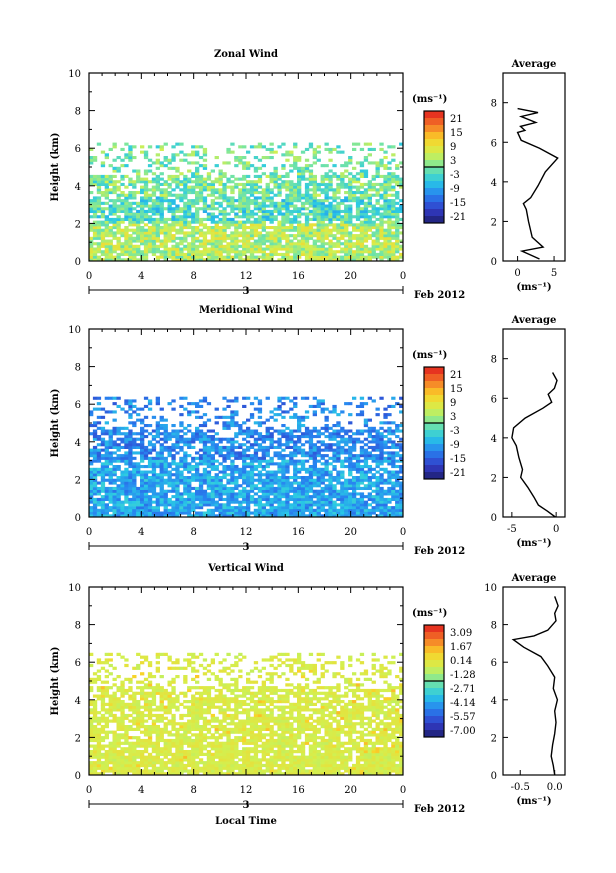  Describe the element at coordinates (246, 310) in the screenshot. I see `plot-title: Meridional Wind` at that location.